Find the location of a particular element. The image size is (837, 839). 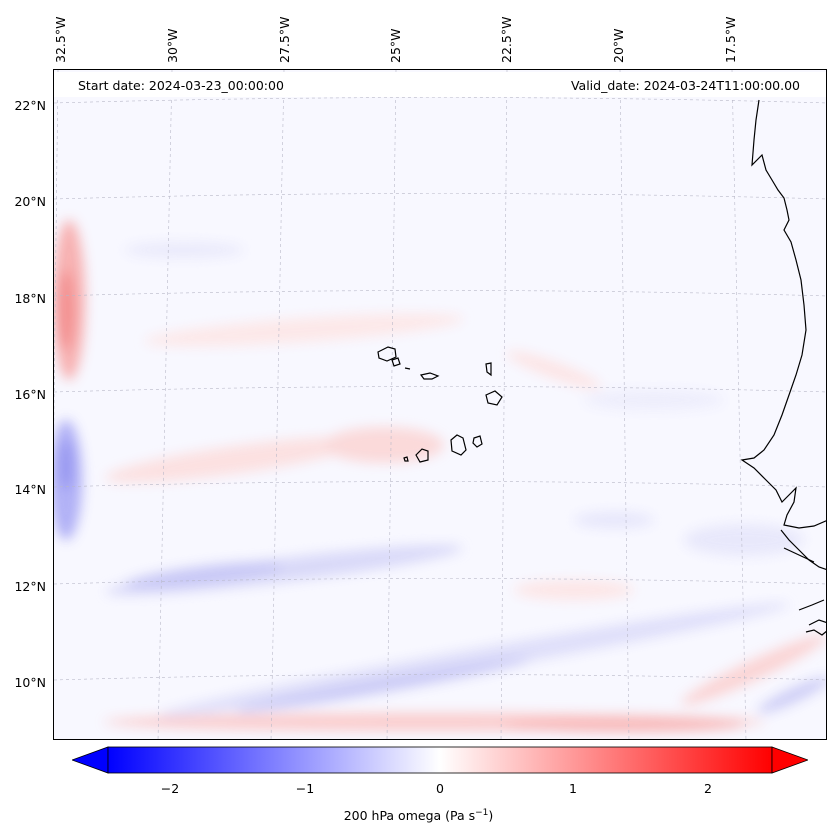

lat-label-16n: 16°N is located at coordinates (30, 394).